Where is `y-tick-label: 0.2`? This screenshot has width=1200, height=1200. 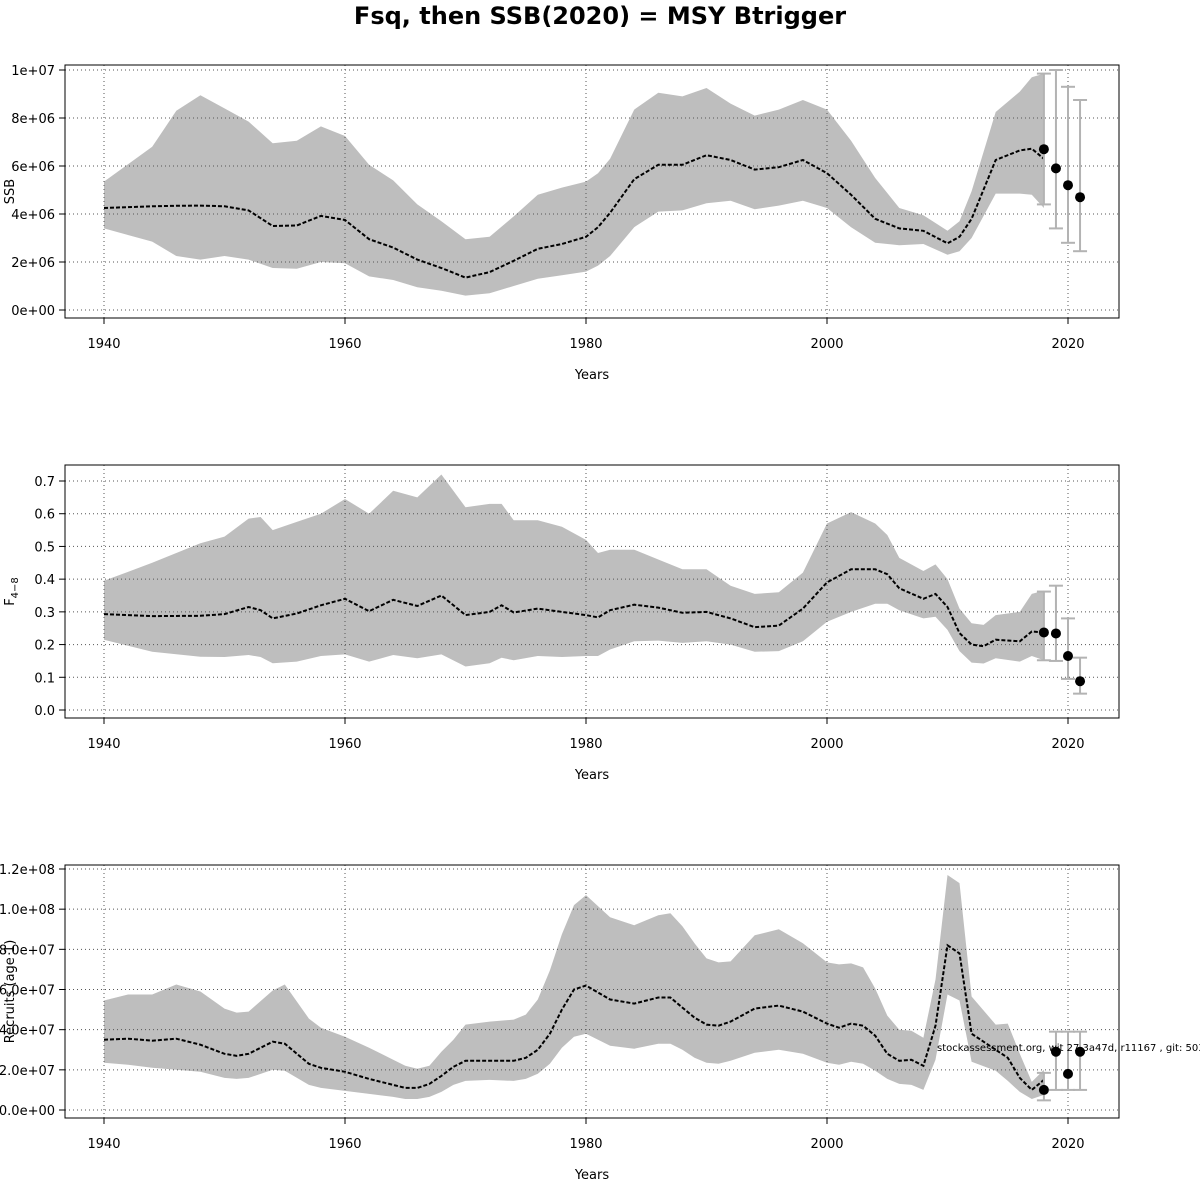
y-tick-label: 0.2 is located at coordinates (44, 646).